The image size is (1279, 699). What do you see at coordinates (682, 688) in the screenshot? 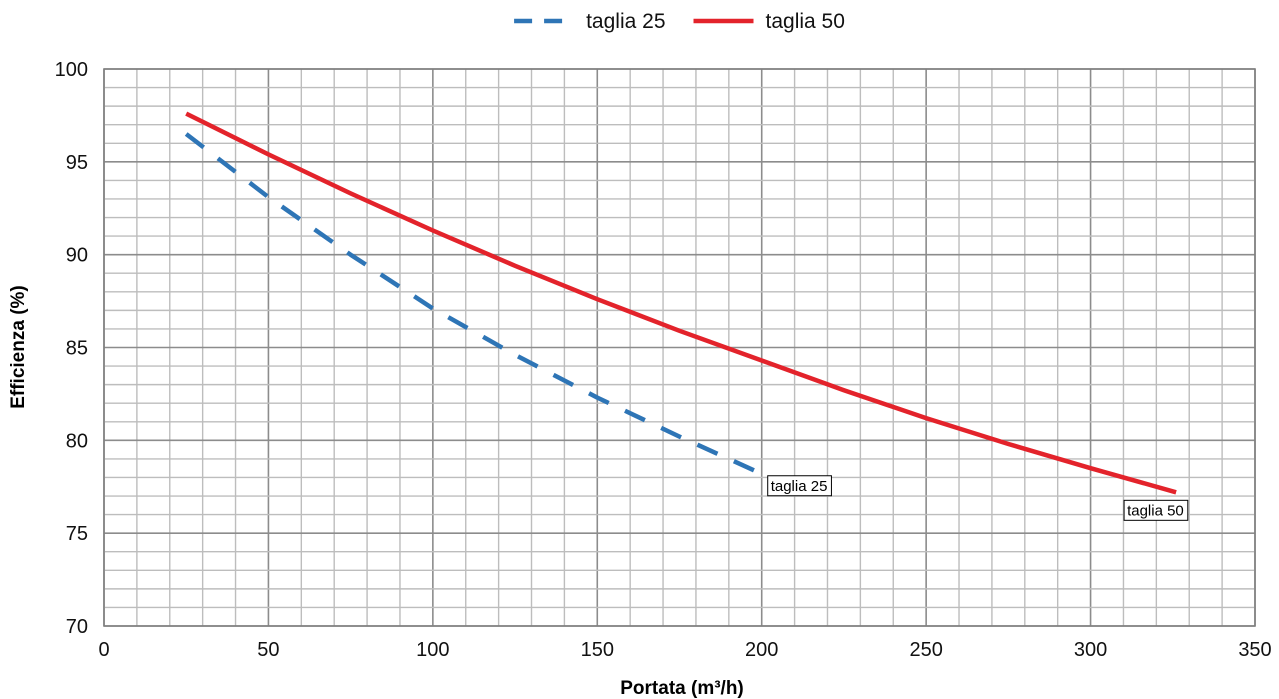
I see `x-axis-title: Portata (m³/h)` at bounding box center [682, 688].